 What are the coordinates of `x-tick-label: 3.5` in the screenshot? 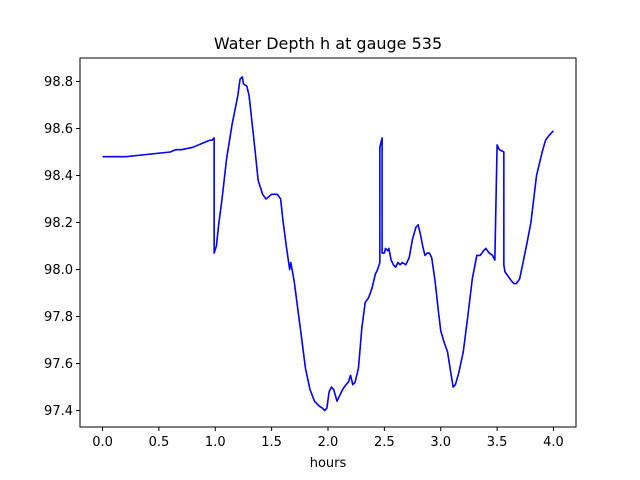 It's located at (497, 442).